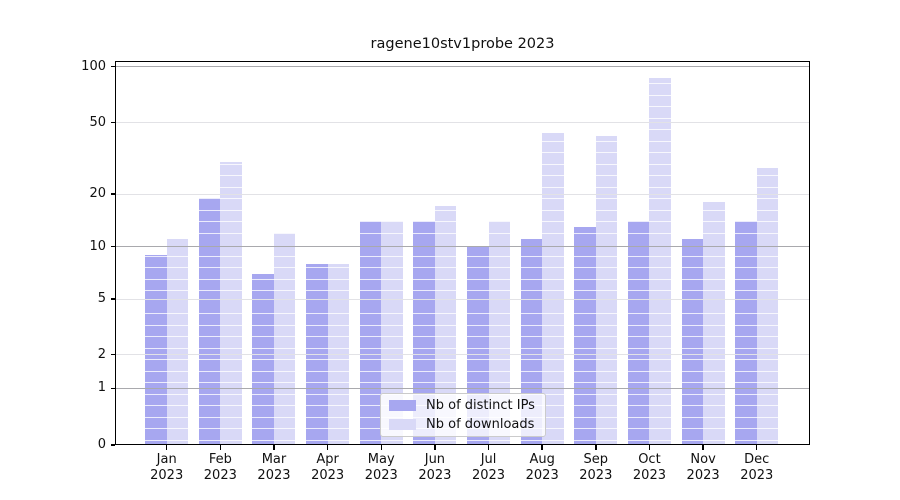 The height and width of the screenshot is (500, 900). What do you see at coordinates (435, 467) in the screenshot?
I see `x-tick-label-5: Jun 2023` at bounding box center [435, 467].